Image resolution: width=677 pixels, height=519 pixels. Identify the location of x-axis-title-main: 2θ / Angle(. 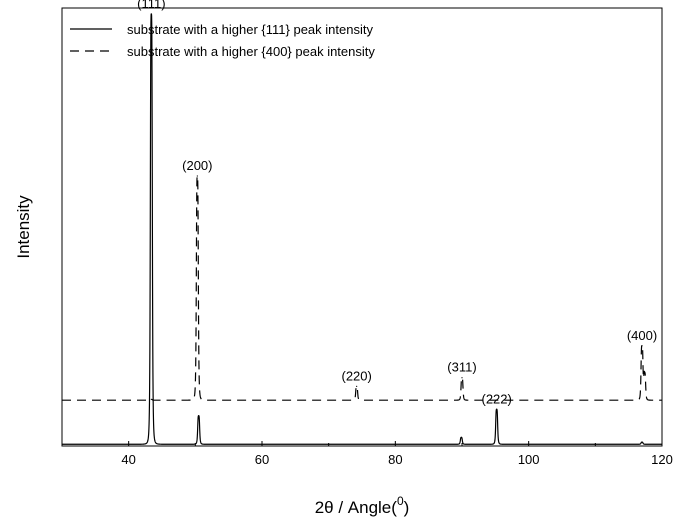
(356, 507).